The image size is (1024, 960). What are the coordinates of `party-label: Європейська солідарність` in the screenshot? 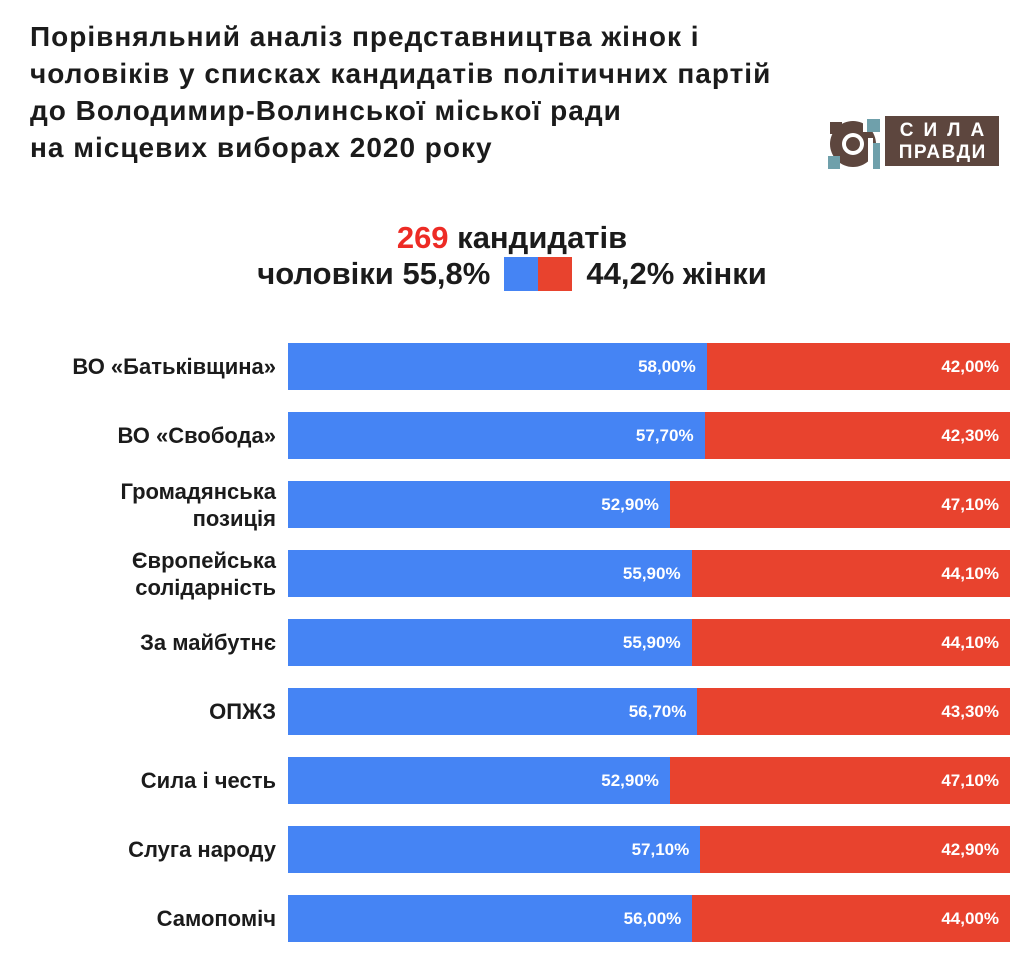 It's located at (138, 573).